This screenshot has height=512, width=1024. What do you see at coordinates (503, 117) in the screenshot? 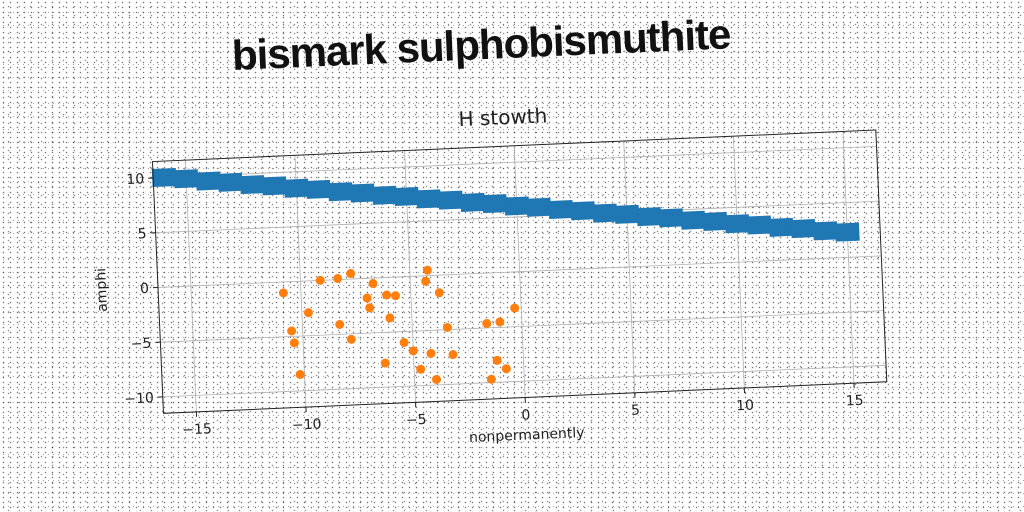
I see `chart-title: H stowth` at bounding box center [503, 117].